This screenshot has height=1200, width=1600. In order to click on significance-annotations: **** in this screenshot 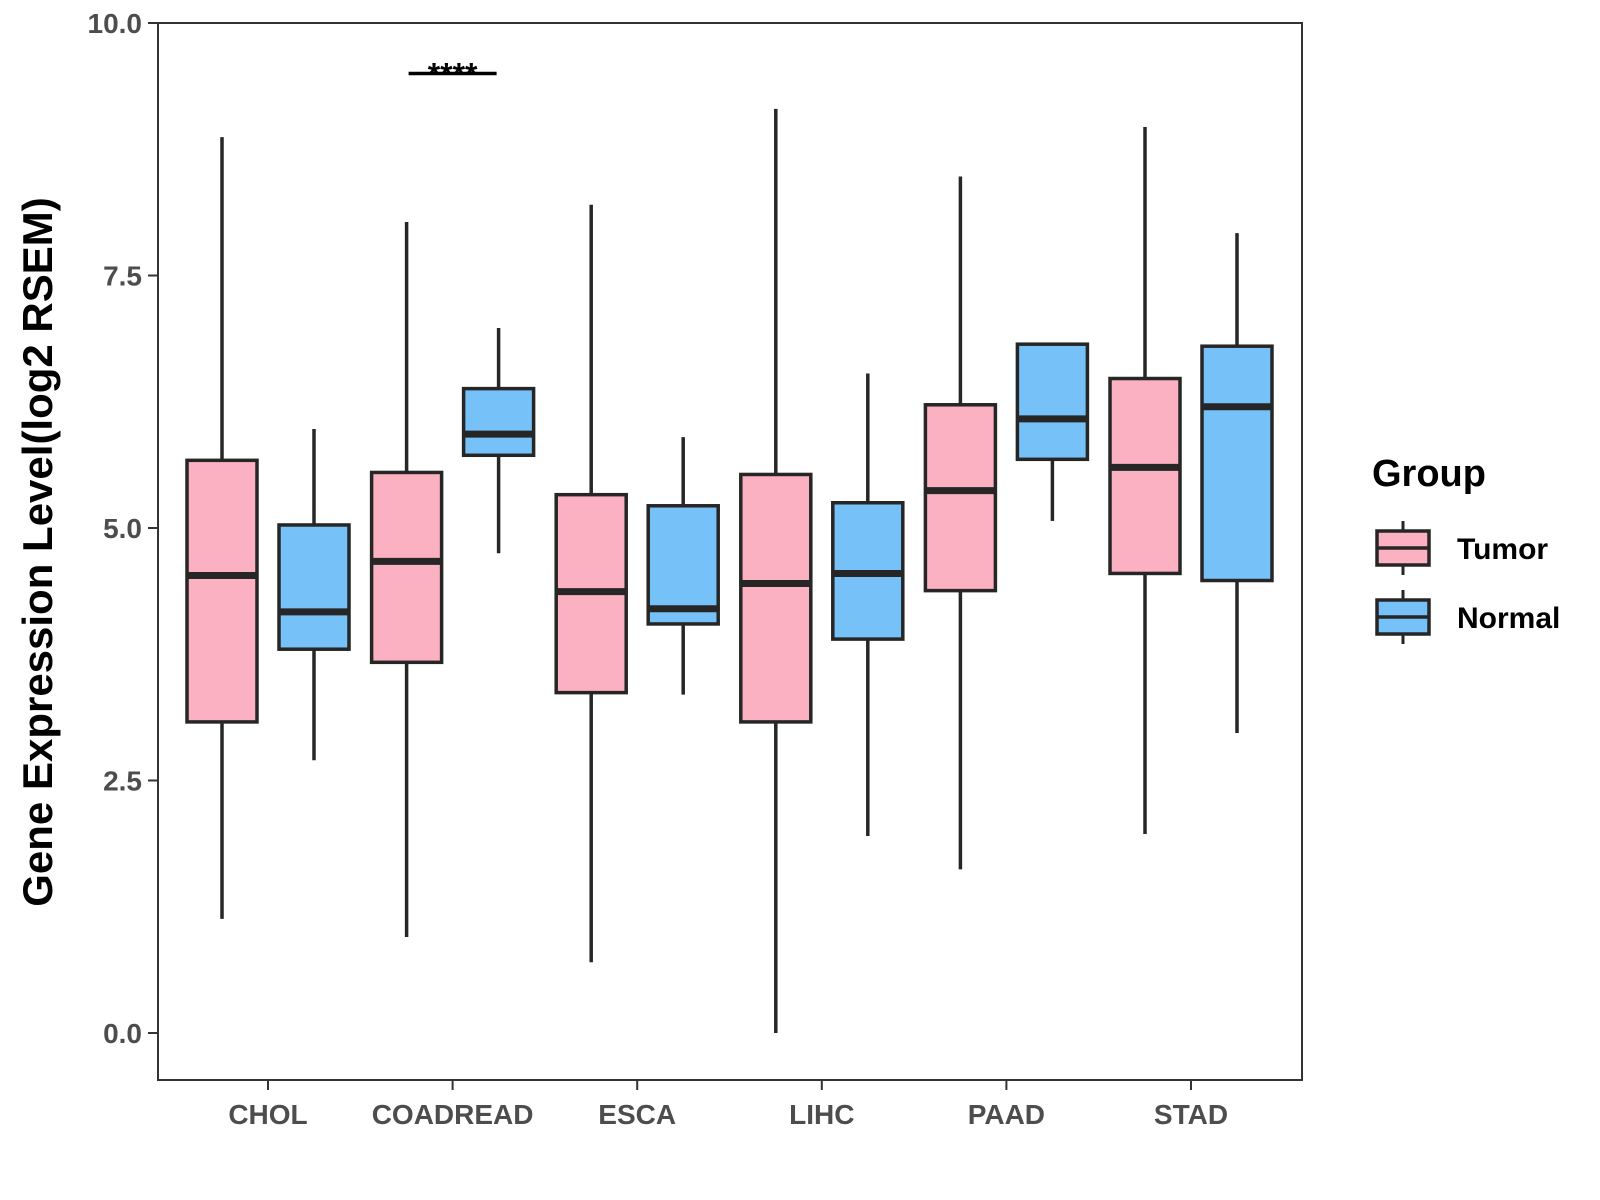, I will do `click(452, 75)`.